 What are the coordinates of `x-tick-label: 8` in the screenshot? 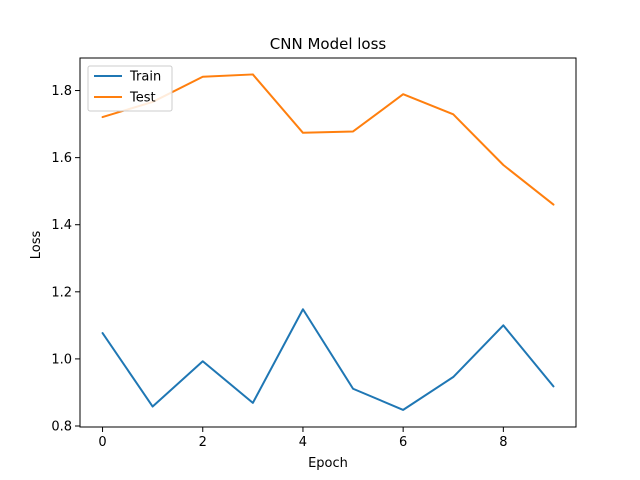 It's located at (503, 442).